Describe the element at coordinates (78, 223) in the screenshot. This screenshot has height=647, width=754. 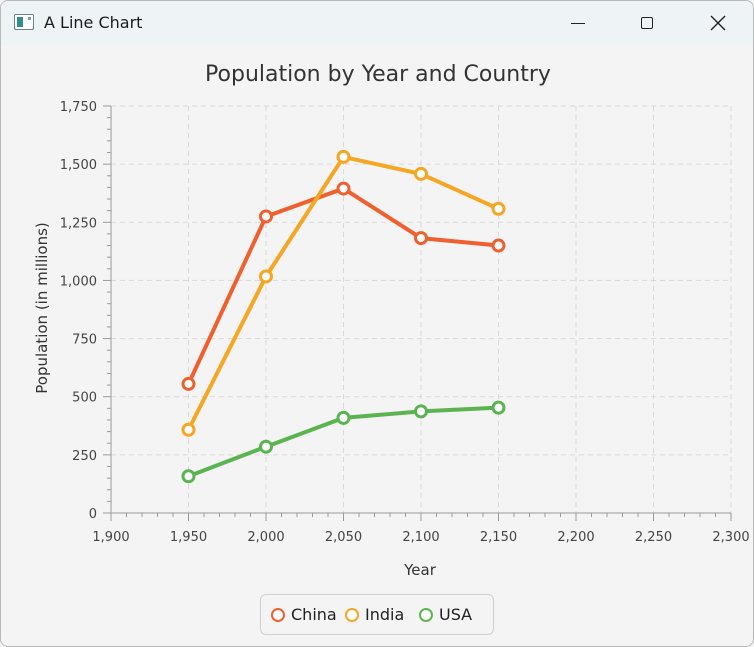
I see `y-tick-label: 1,250` at that location.